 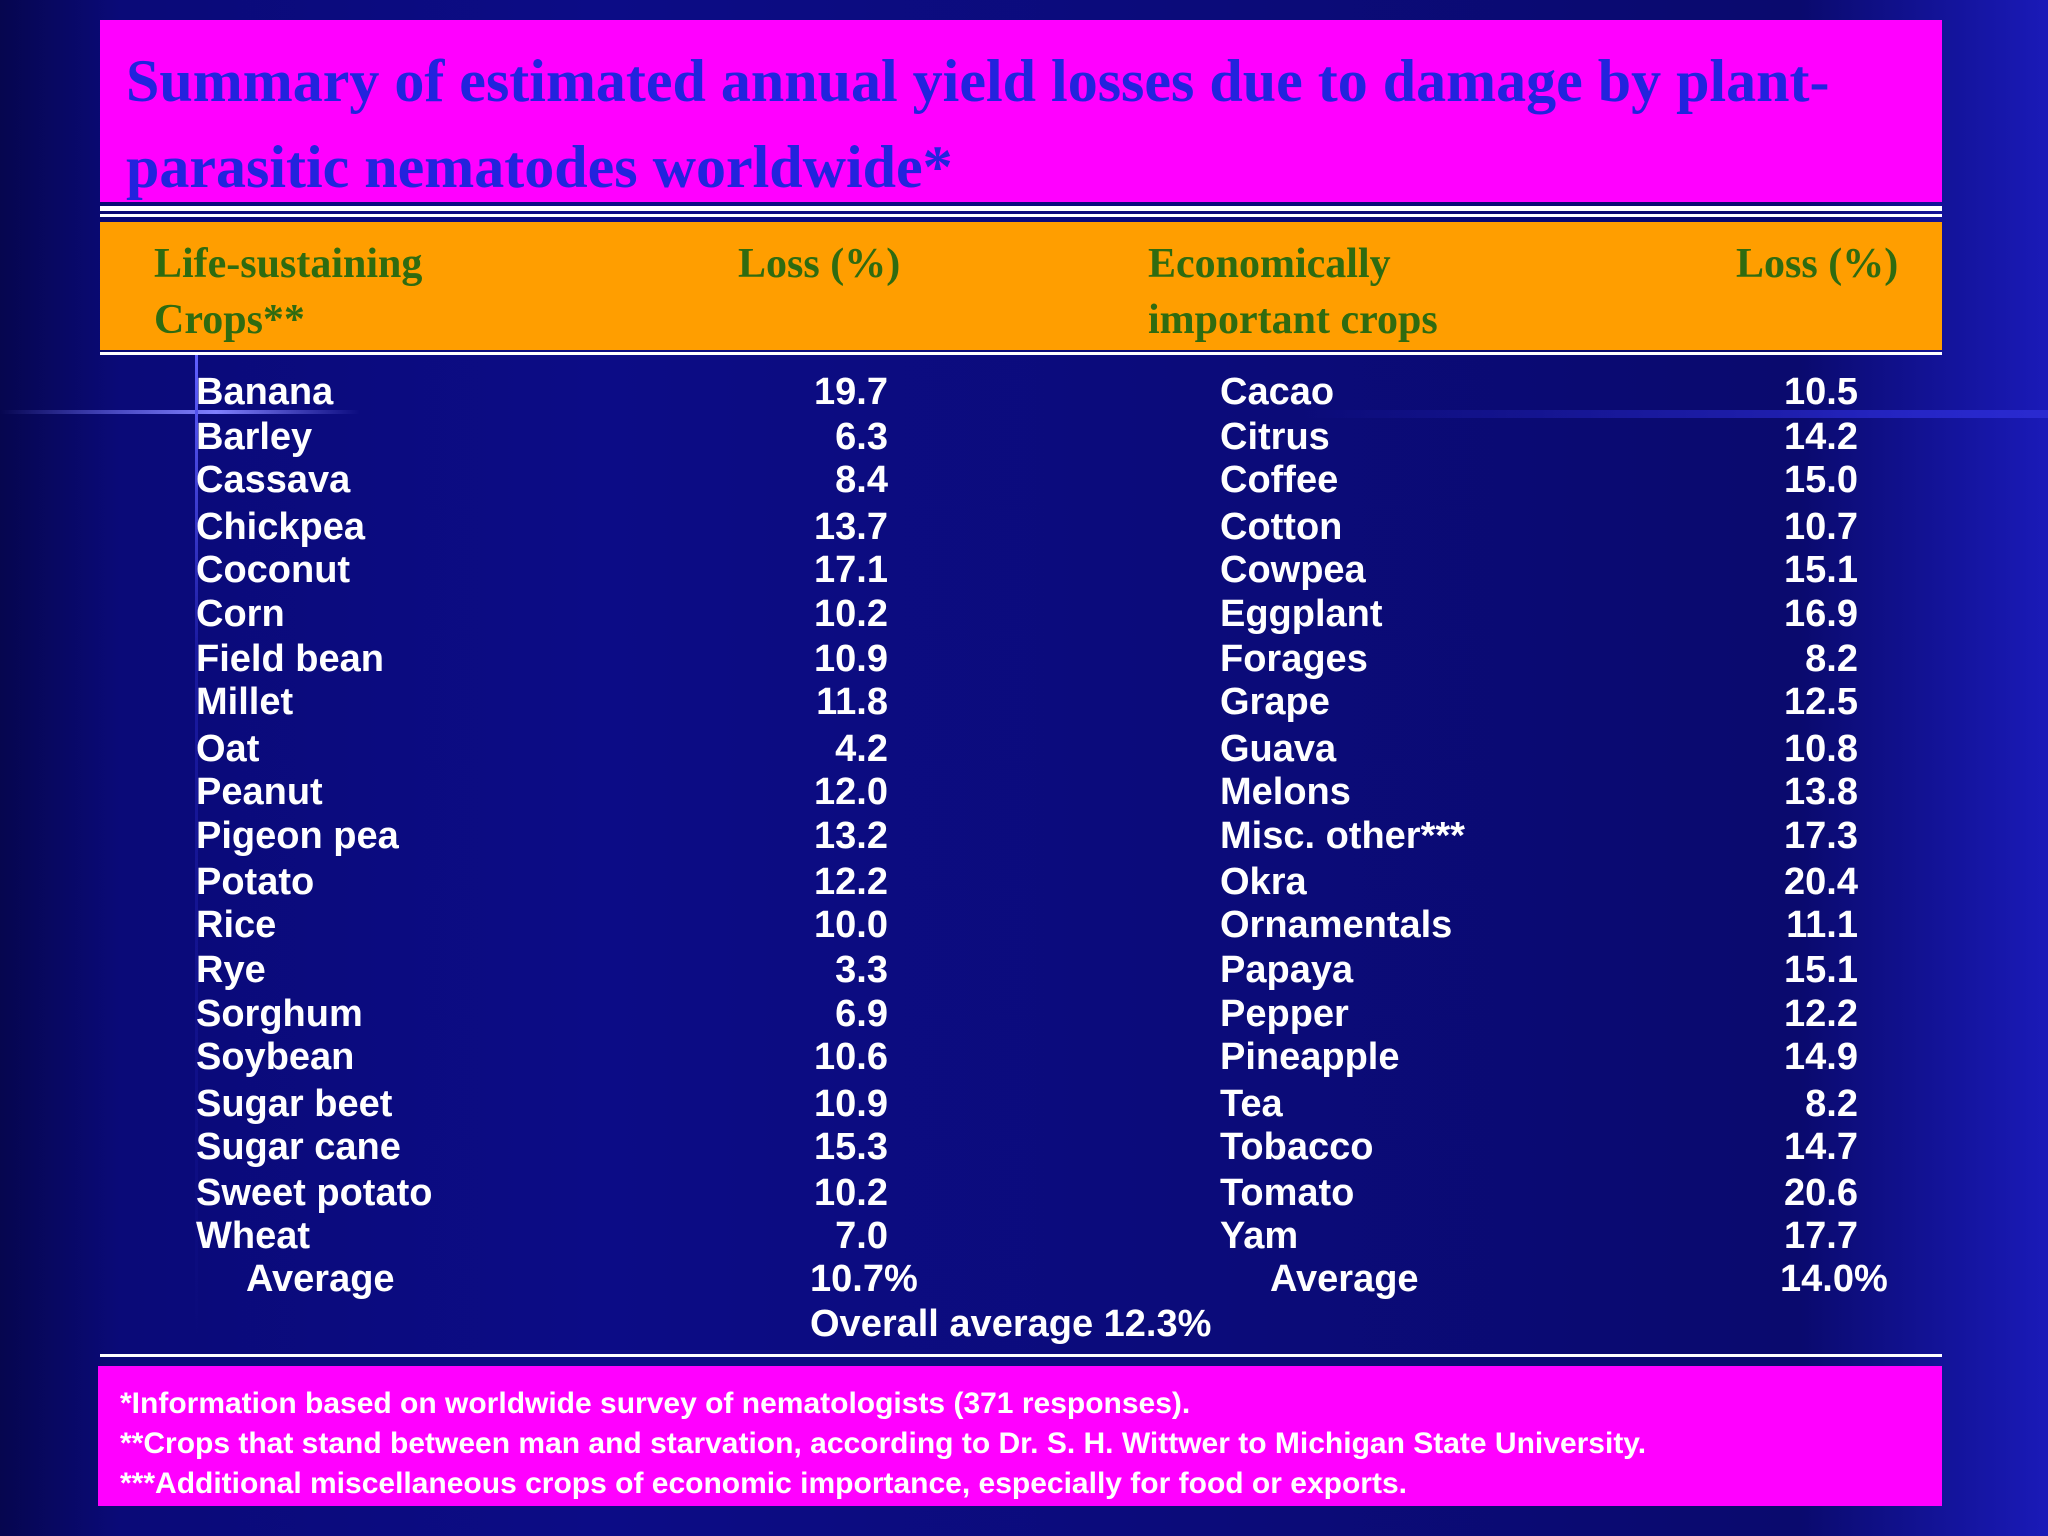 What do you see at coordinates (1287, 970) in the screenshot?
I see `crop-name-b: Papaya` at bounding box center [1287, 970].